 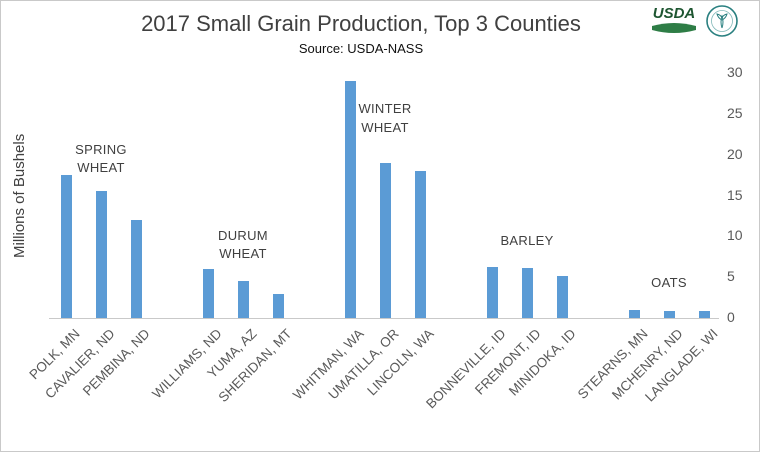 What do you see at coordinates (731, 276) in the screenshot?
I see `y-tick-label: 5` at bounding box center [731, 276].